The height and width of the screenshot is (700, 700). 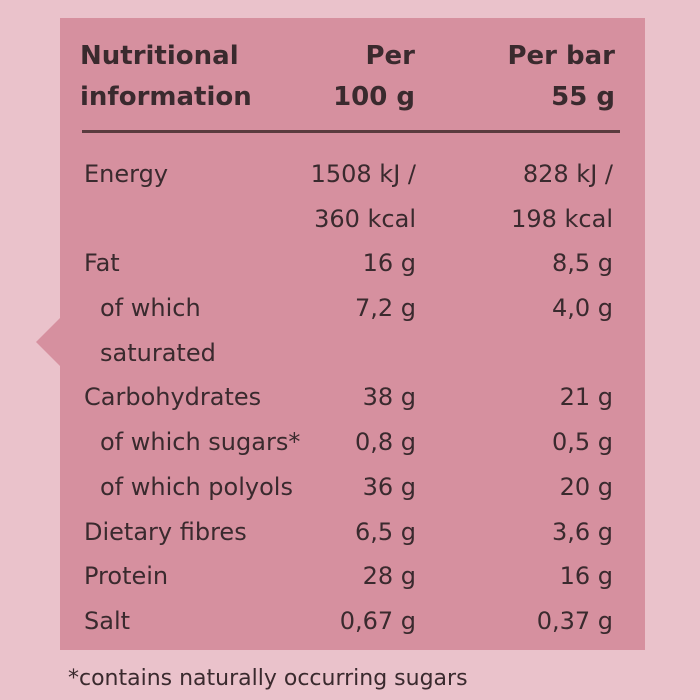 What do you see at coordinates (377, 620) in the screenshot?
I see `value-per-100g: 0,67 g` at bounding box center [377, 620].